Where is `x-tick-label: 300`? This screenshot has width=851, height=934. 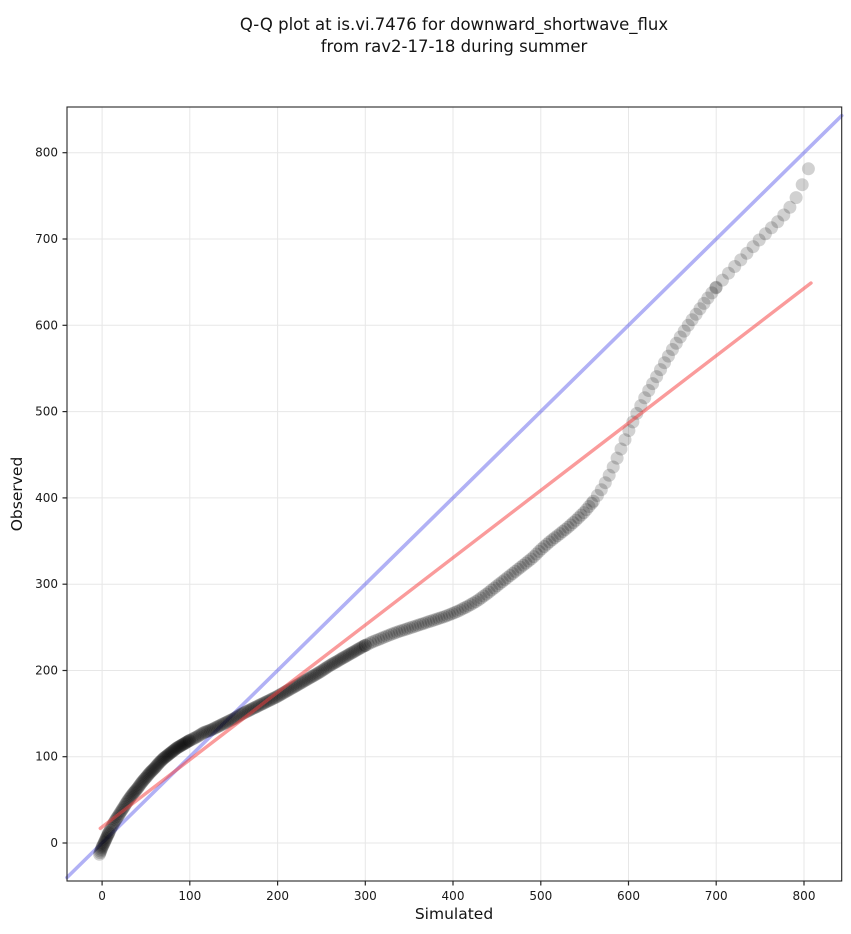
x-tick-label: 300 is located at coordinates (365, 896).